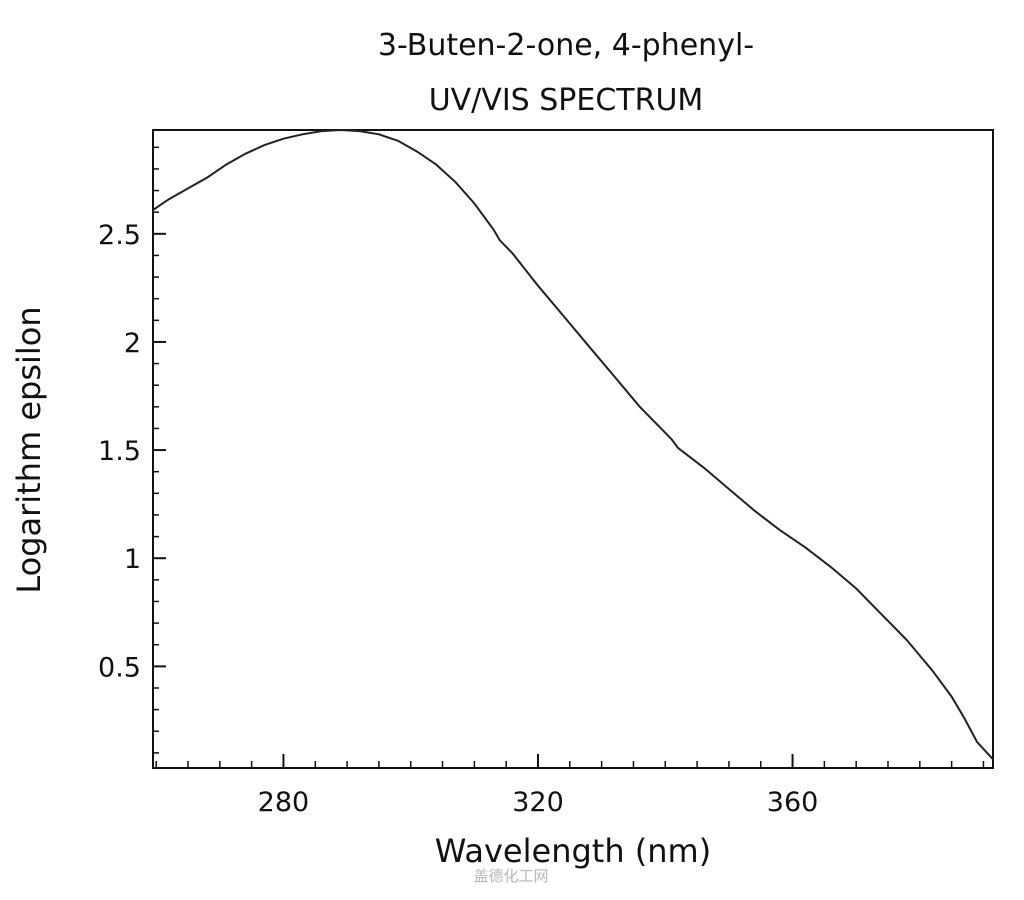  I want to click on y-tick-labels: 0.5 1 1.5 2 2.5, so click(119, 452).